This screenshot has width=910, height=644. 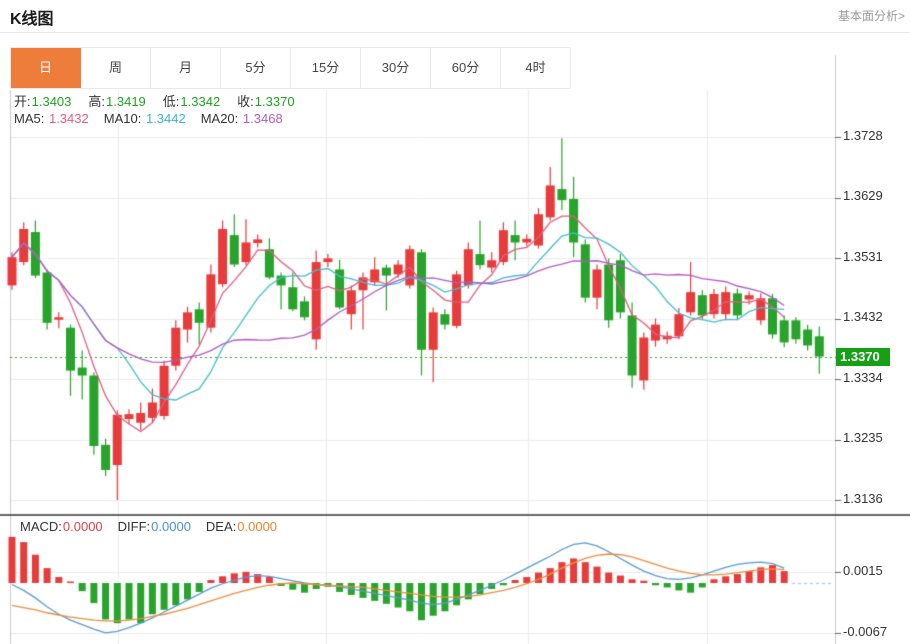 What do you see at coordinates (863, 377) in the screenshot?
I see `price-tick-4: 1.3334` at bounding box center [863, 377].